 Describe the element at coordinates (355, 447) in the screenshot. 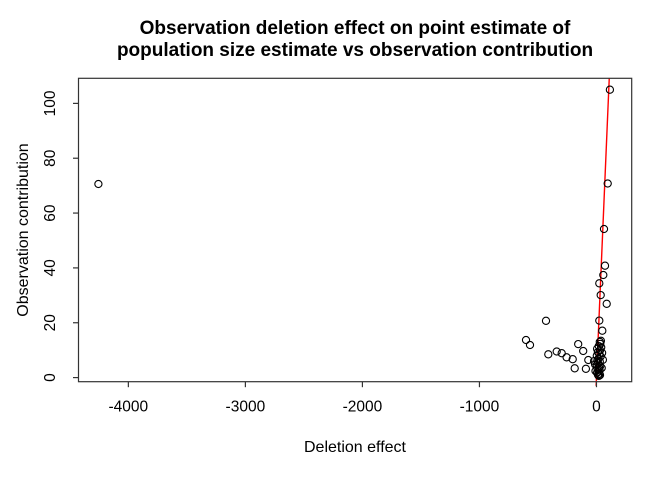

I see `x-axis-label: Deletion effect` at that location.